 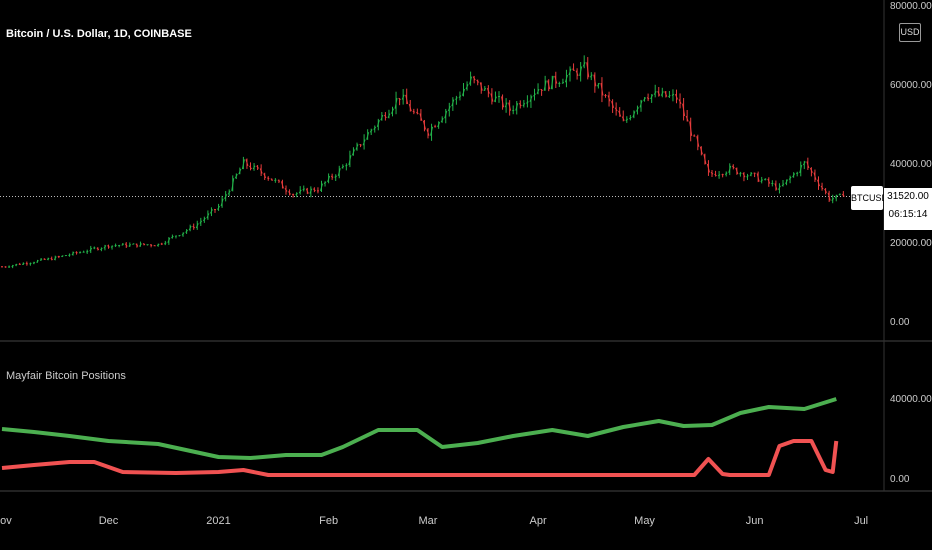 I want to click on price-y-tick-label: 80000.00, so click(x=911, y=6).